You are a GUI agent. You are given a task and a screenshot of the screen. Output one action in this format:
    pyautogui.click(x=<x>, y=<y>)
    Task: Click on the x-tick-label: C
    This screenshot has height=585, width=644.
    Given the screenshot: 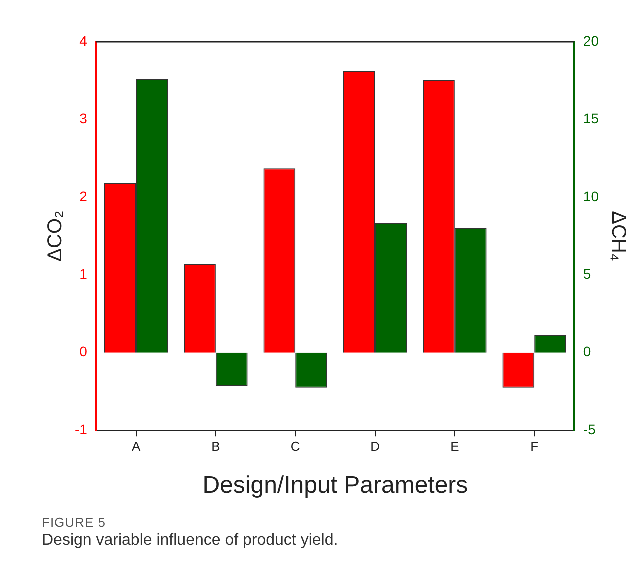 What is the action you would take?
    pyautogui.click(x=295, y=446)
    